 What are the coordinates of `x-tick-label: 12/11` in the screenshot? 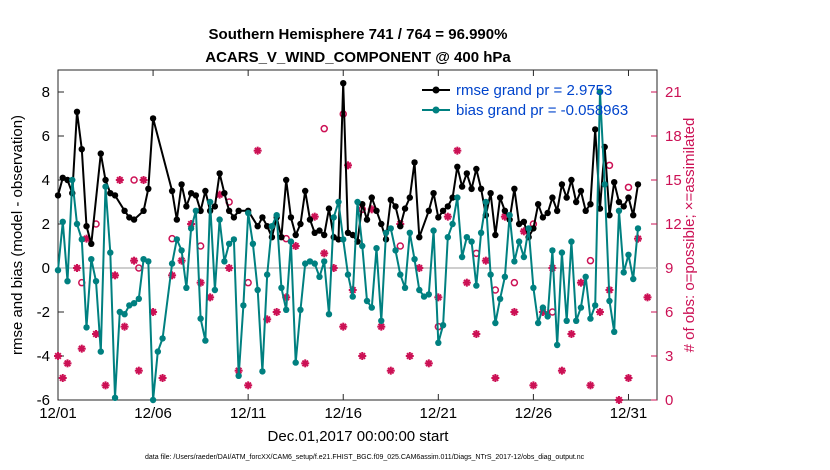 It's located at (248, 413).